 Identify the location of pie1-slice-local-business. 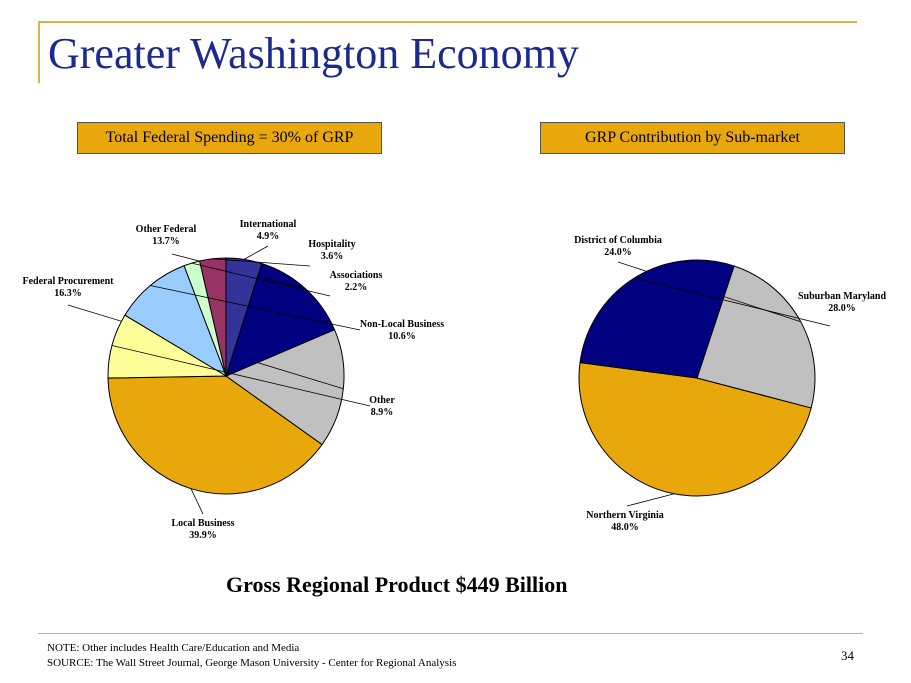
(215, 435).